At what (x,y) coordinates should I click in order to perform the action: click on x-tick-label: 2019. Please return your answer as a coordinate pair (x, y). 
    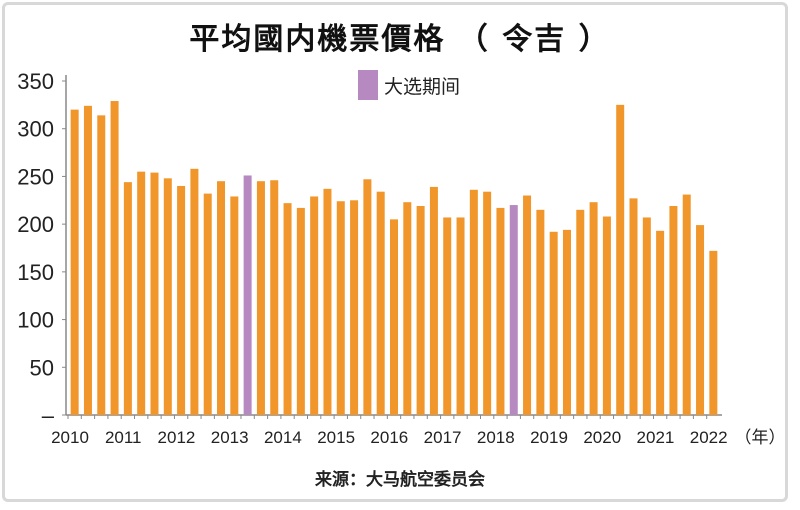
    Looking at the image, I should click on (549, 437).